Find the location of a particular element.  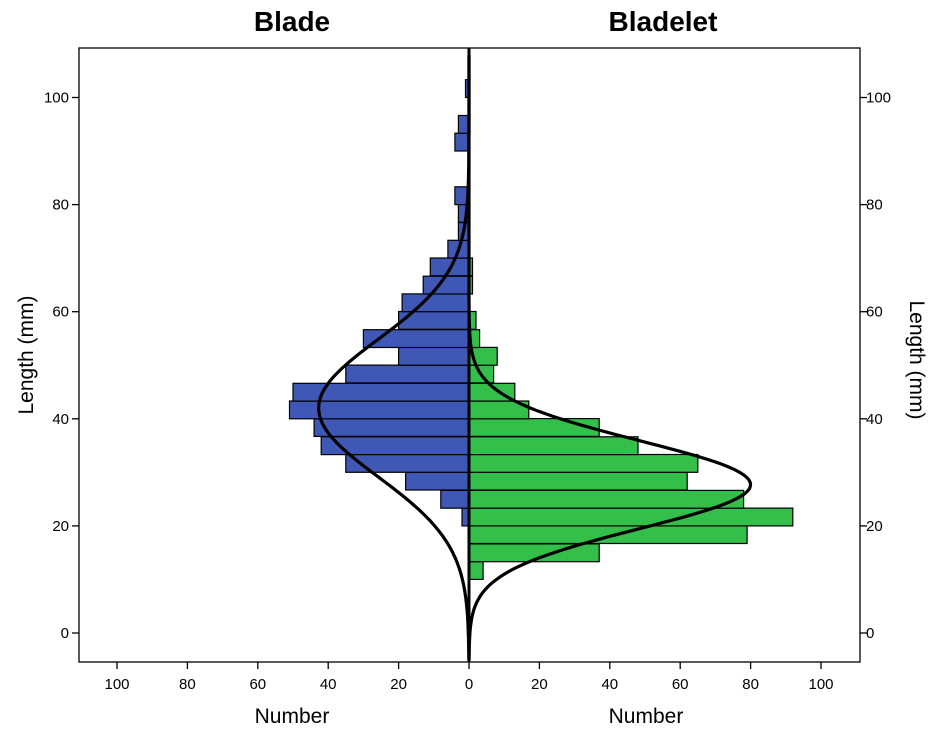

right-y-tick-label: 80 is located at coordinates (874, 205).